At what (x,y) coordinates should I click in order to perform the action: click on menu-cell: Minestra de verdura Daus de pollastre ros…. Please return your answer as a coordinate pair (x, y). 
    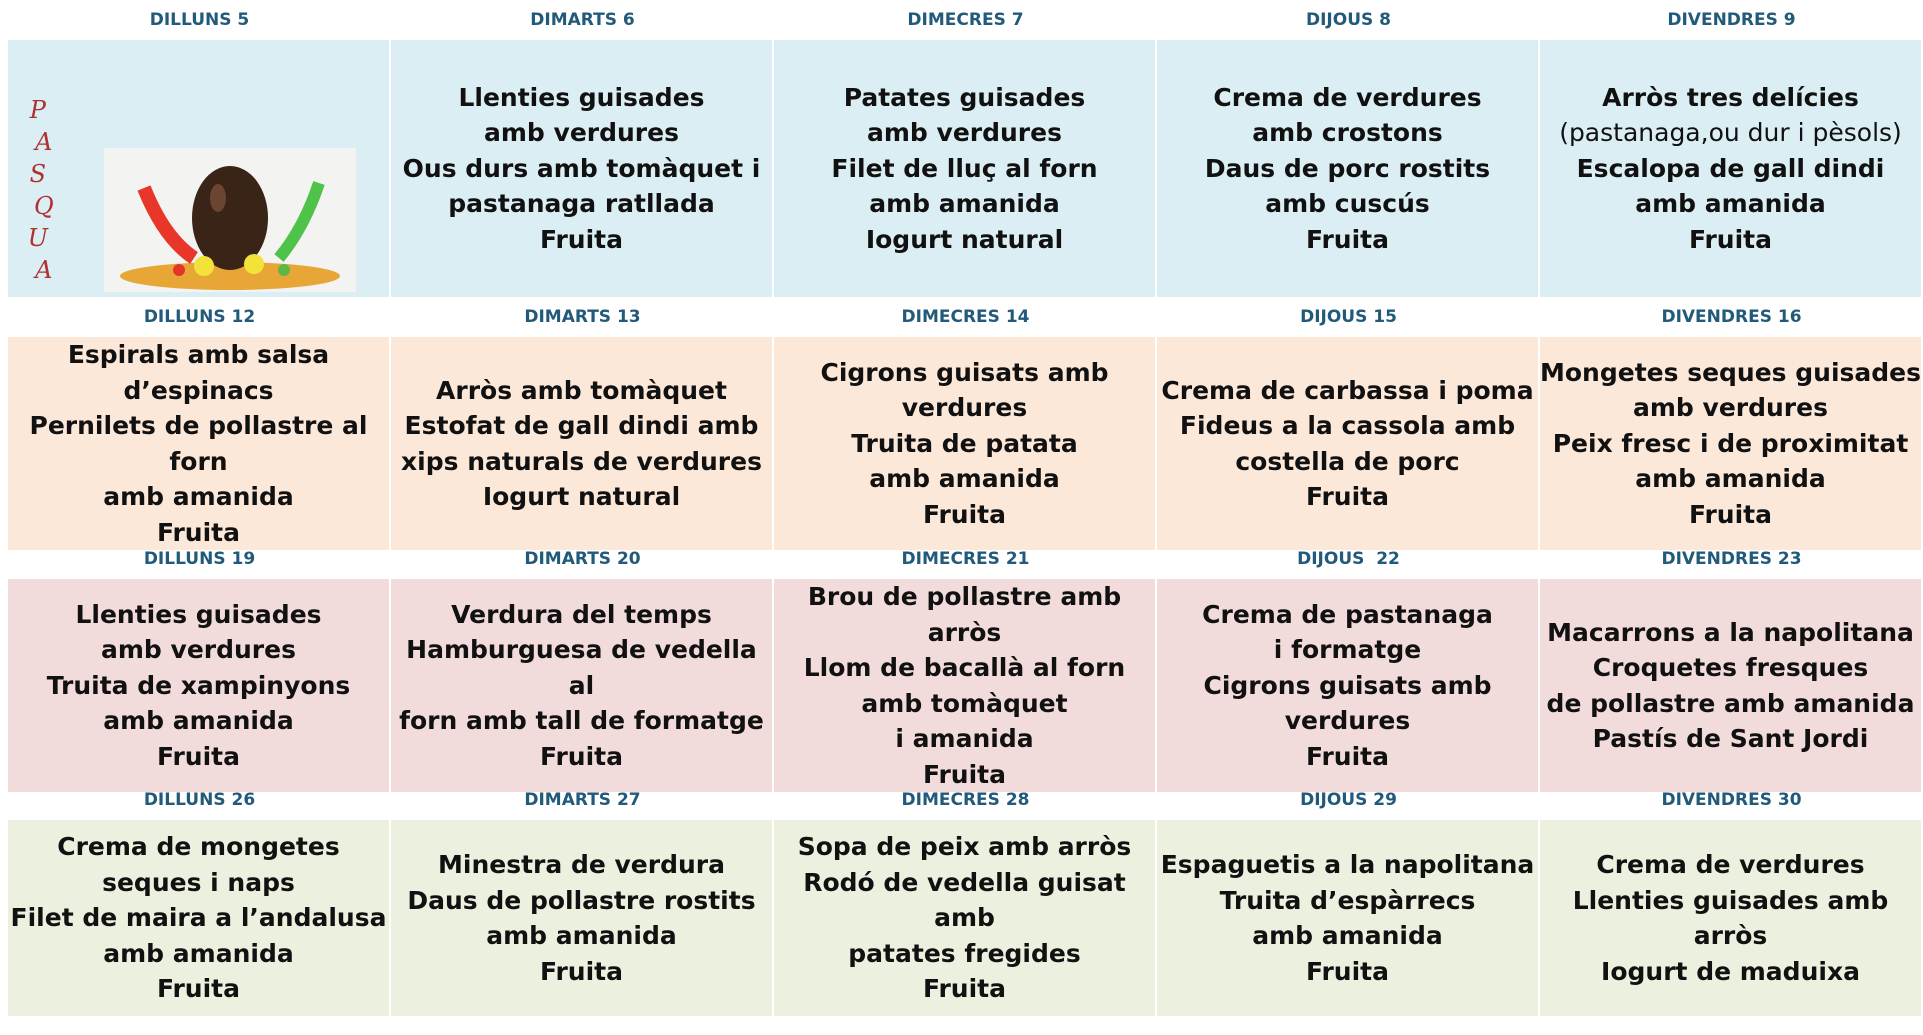
    Looking at the image, I should click on (581, 918).